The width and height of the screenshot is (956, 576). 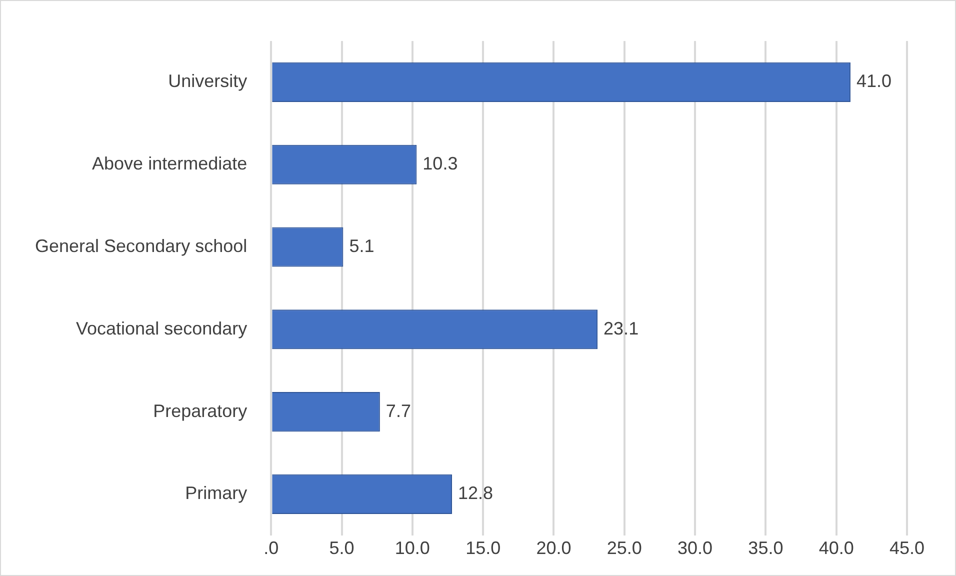 What do you see at coordinates (476, 493) in the screenshot?
I see `data-label: 12.8` at bounding box center [476, 493].